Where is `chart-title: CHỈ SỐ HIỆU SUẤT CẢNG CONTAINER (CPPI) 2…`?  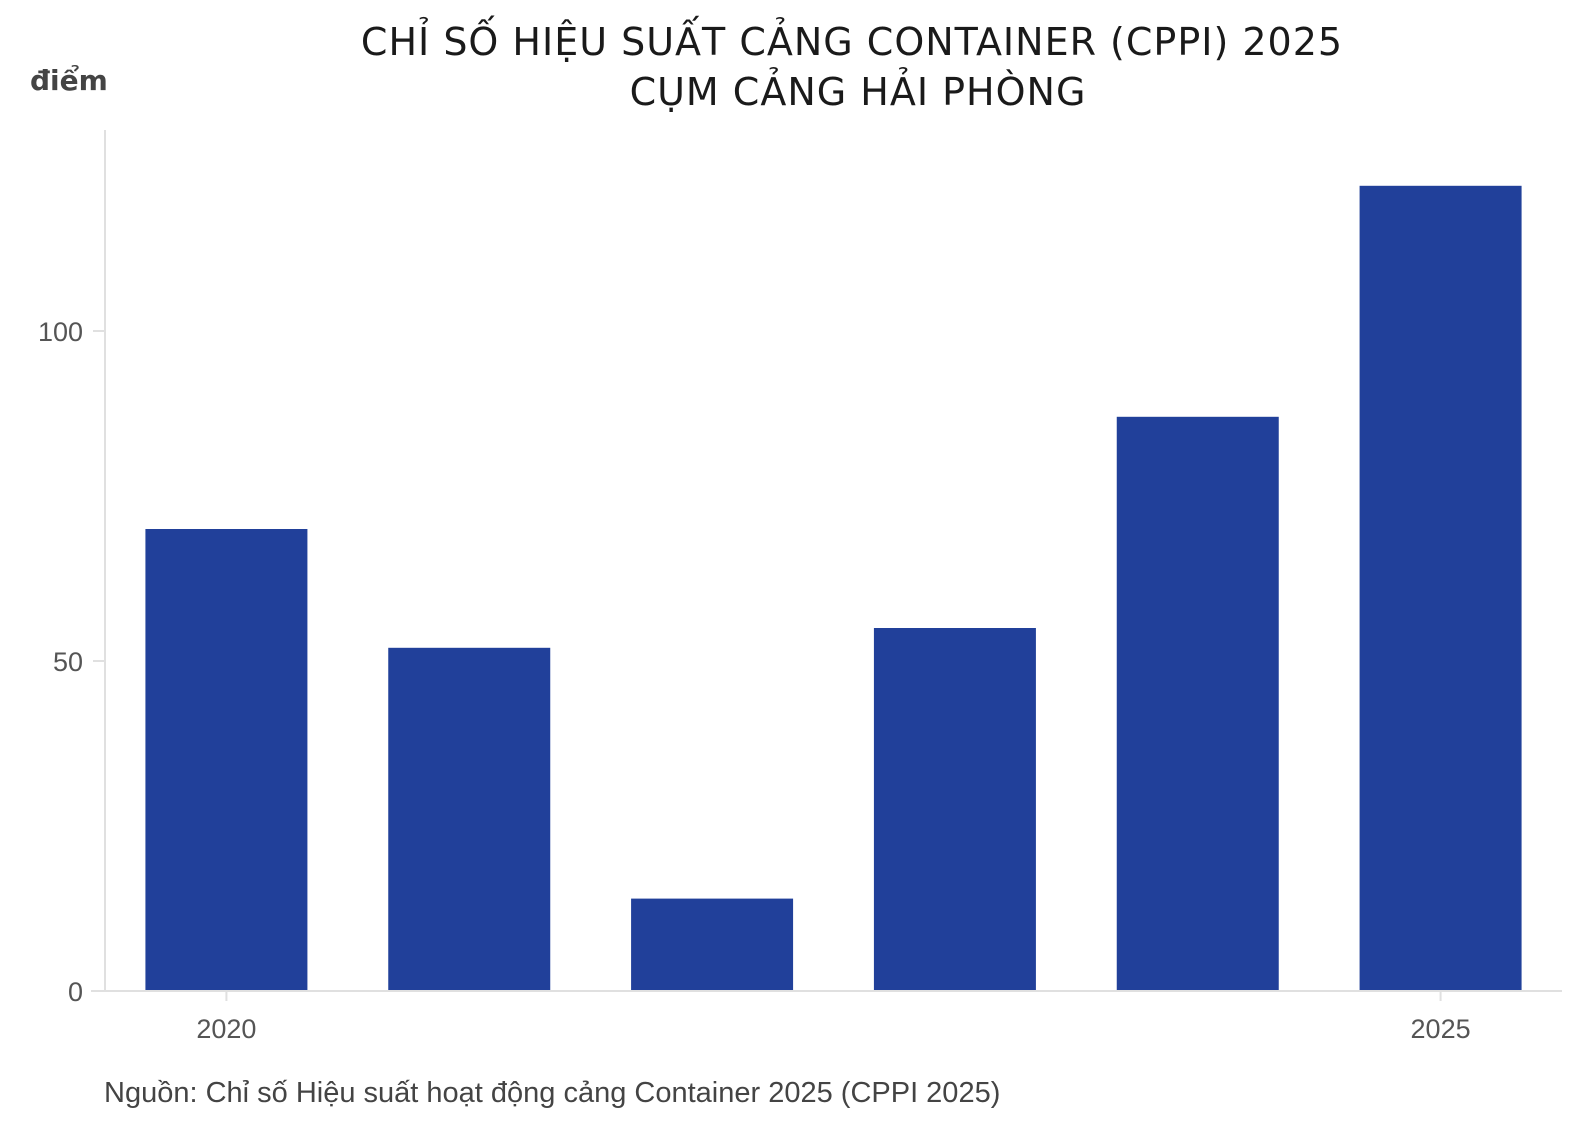 chart-title: CHỈ SỐ HIỆU SUẤT CẢNG CONTAINER (CPPI) 2… is located at coordinates (852, 65).